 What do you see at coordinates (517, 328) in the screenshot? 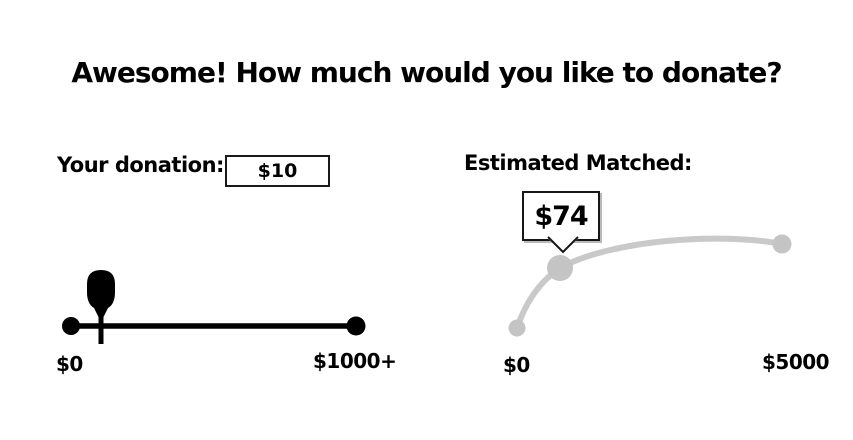
I see `curve-start-dot` at bounding box center [517, 328].